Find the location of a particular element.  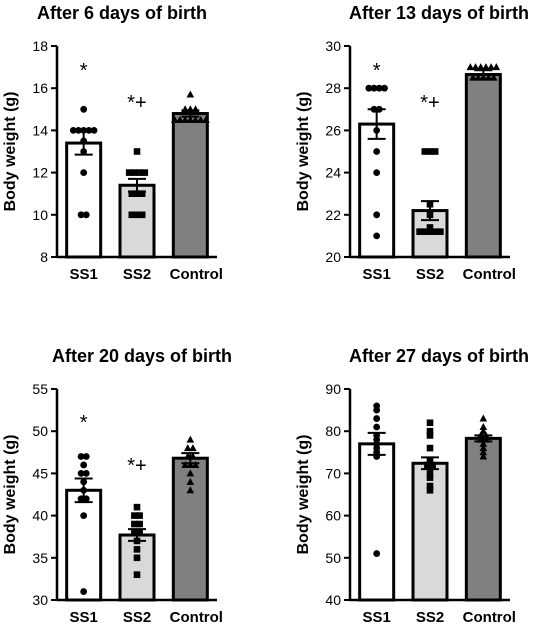

chart-title: After 13 days of birth is located at coordinates (439, 13).